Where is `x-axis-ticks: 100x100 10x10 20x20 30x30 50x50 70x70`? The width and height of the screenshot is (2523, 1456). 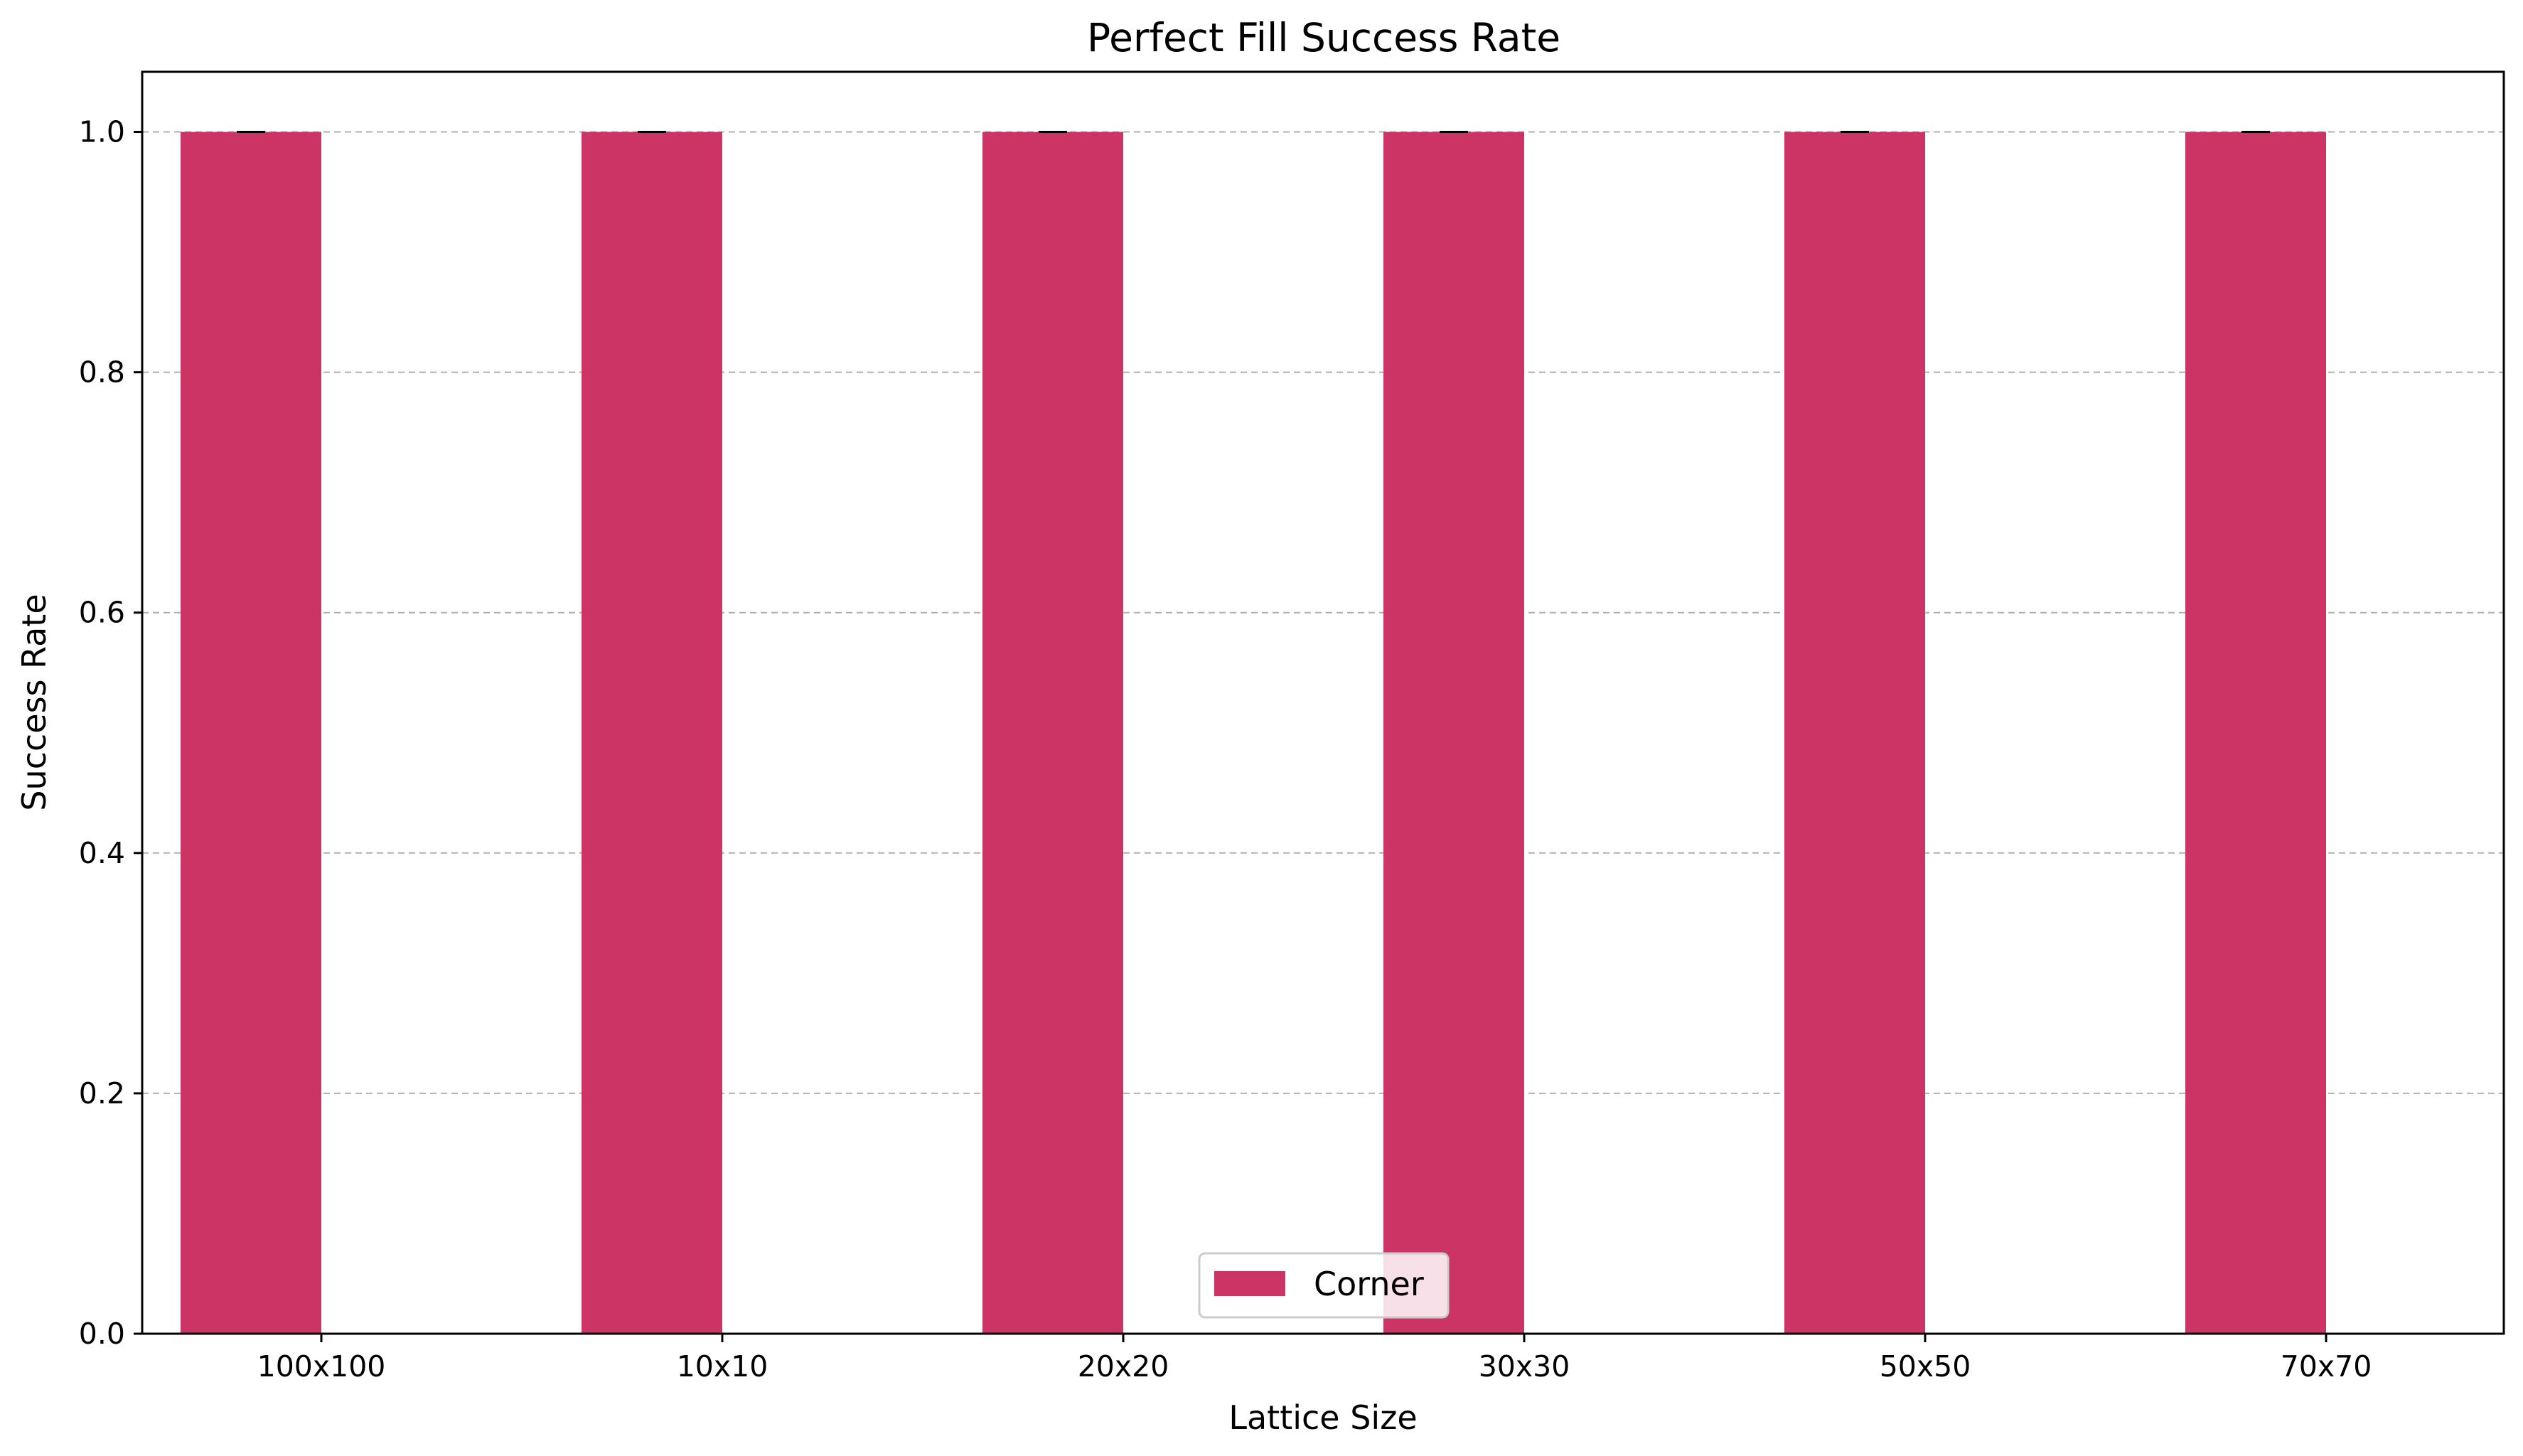
x-axis-ticks: 100x100 10x10 20x20 30x30 50x50 70x70 is located at coordinates (1314, 1359).